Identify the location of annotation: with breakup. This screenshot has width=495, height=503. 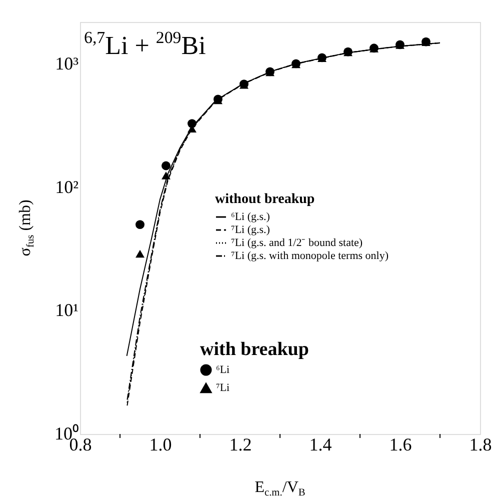
(254, 349).